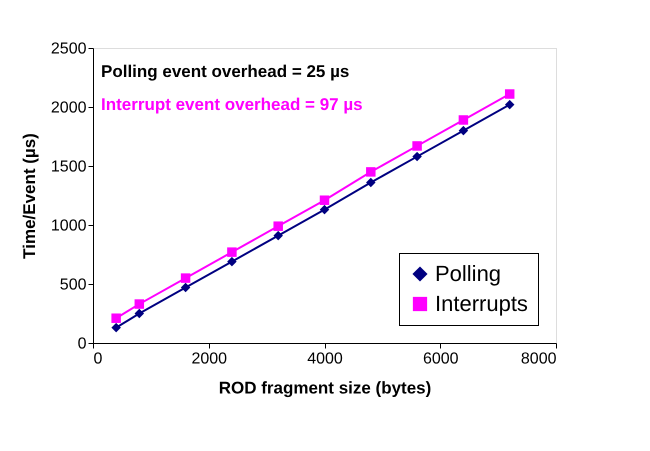 The height and width of the screenshot is (451, 650). I want to click on y-tick-label: 0, so click(82, 344).